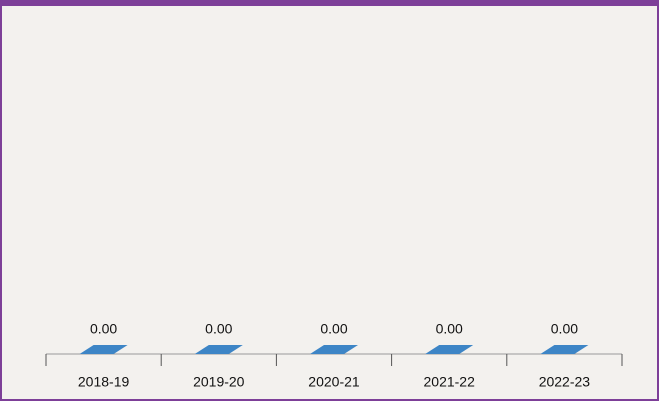  I want to click on x-tick-label: 2019-20, so click(219, 382).